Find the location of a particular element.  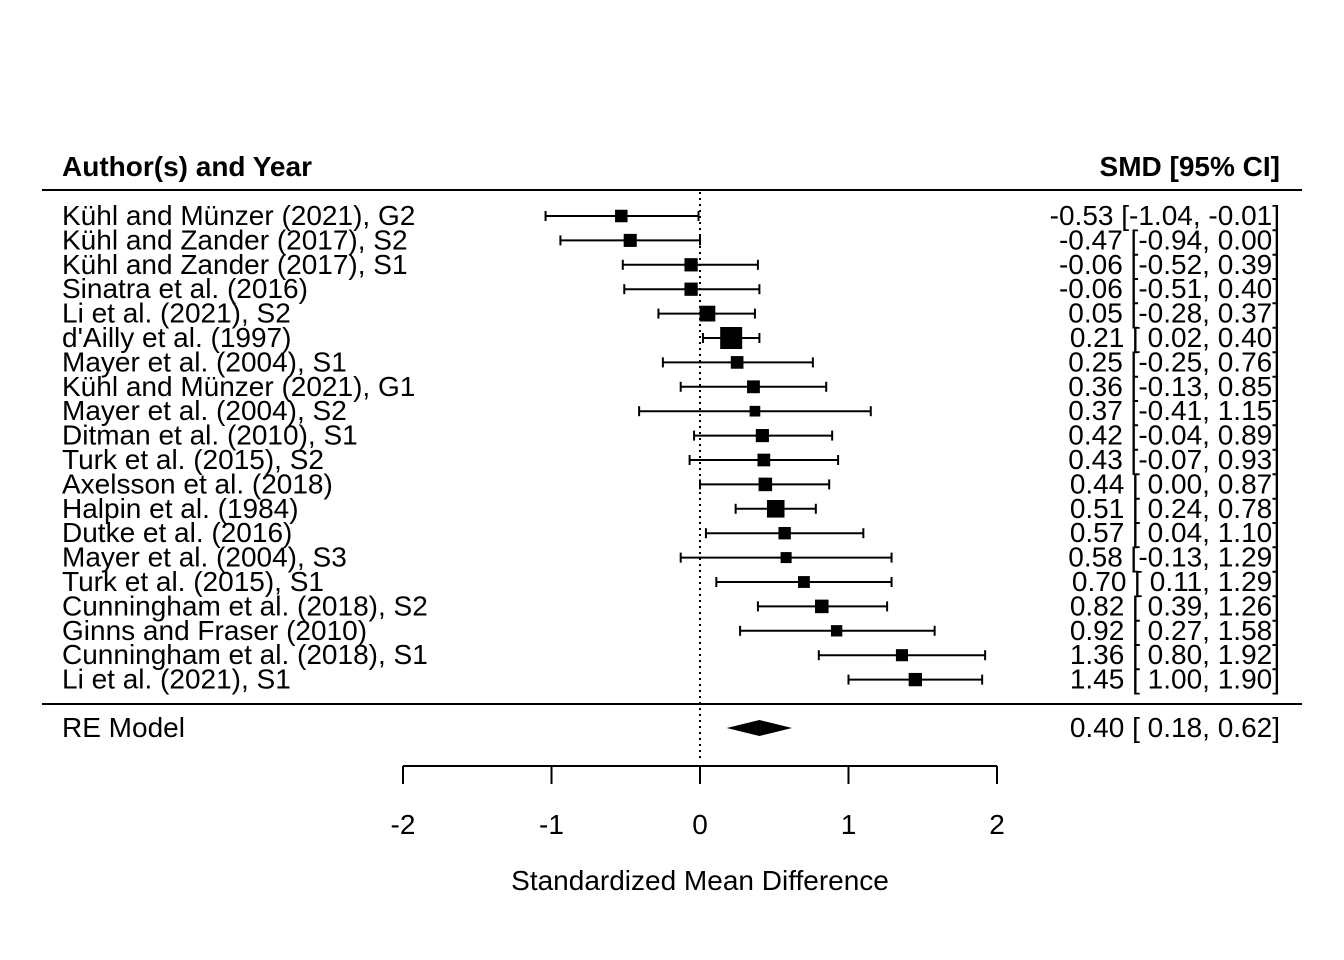

x-tick-label: -2 is located at coordinates (403, 824).